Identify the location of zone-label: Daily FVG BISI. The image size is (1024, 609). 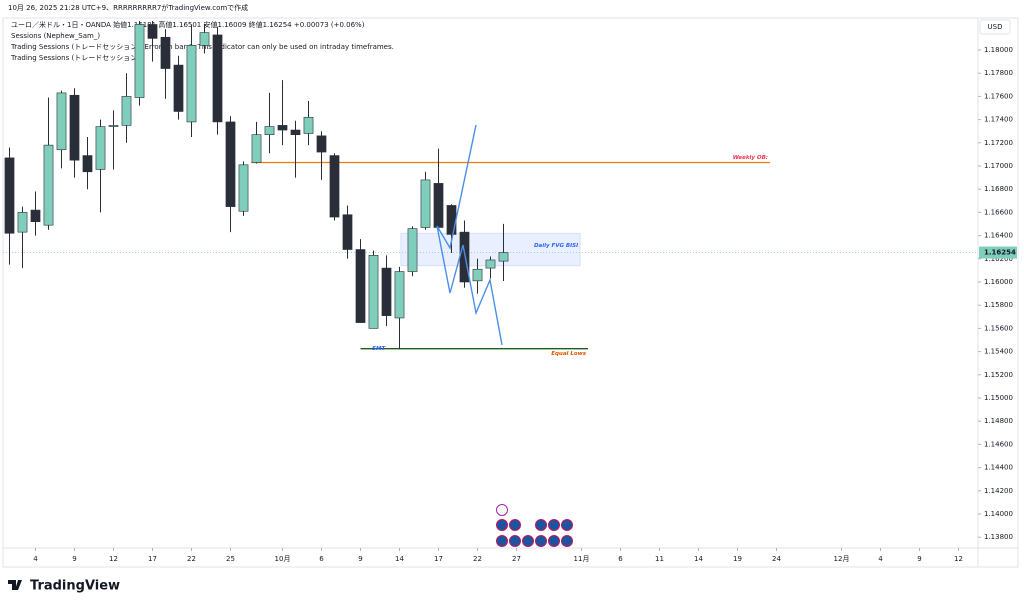
(556, 246).